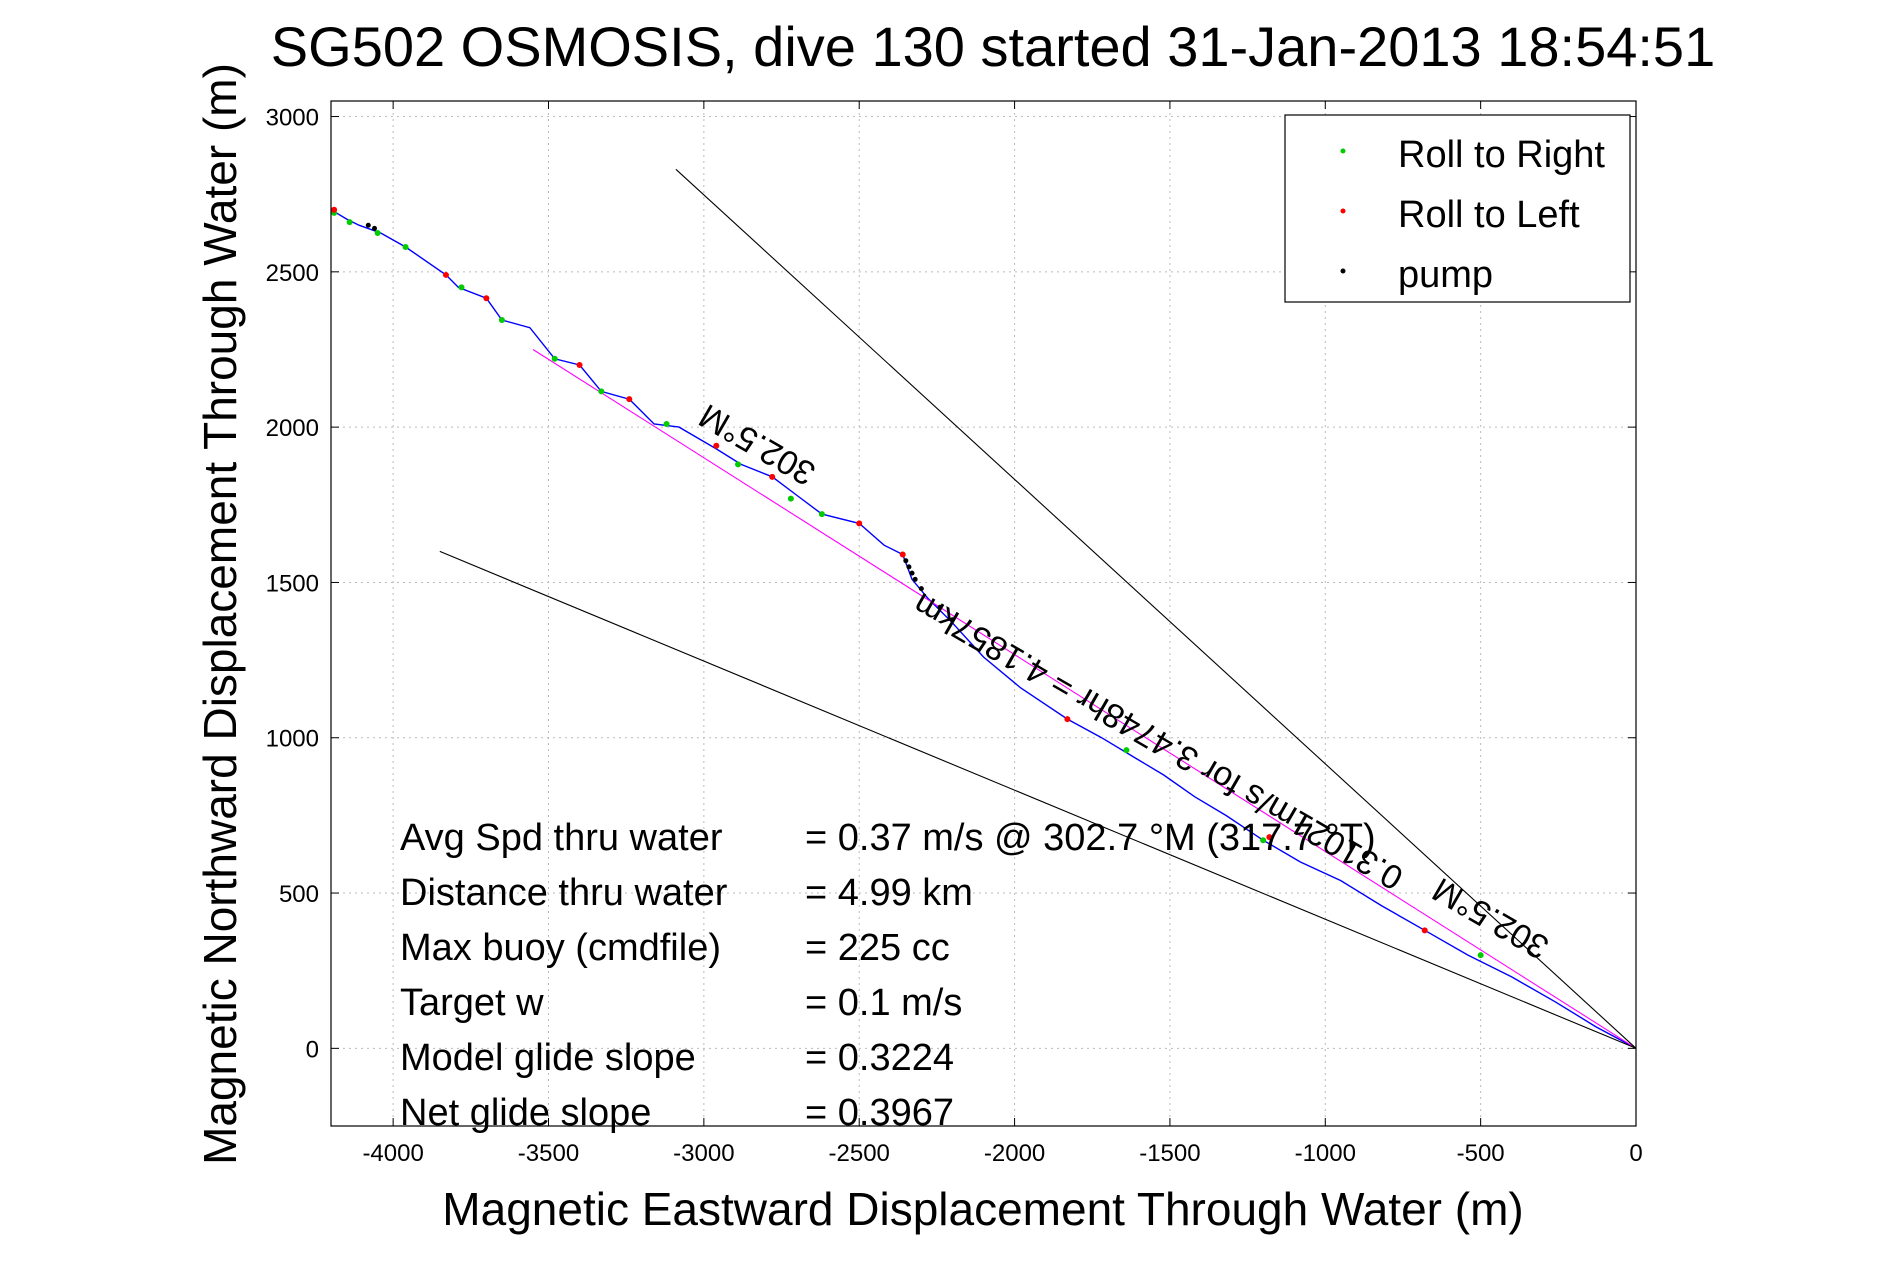  I want to click on x-tick-label: -3000, so click(703, 1153).